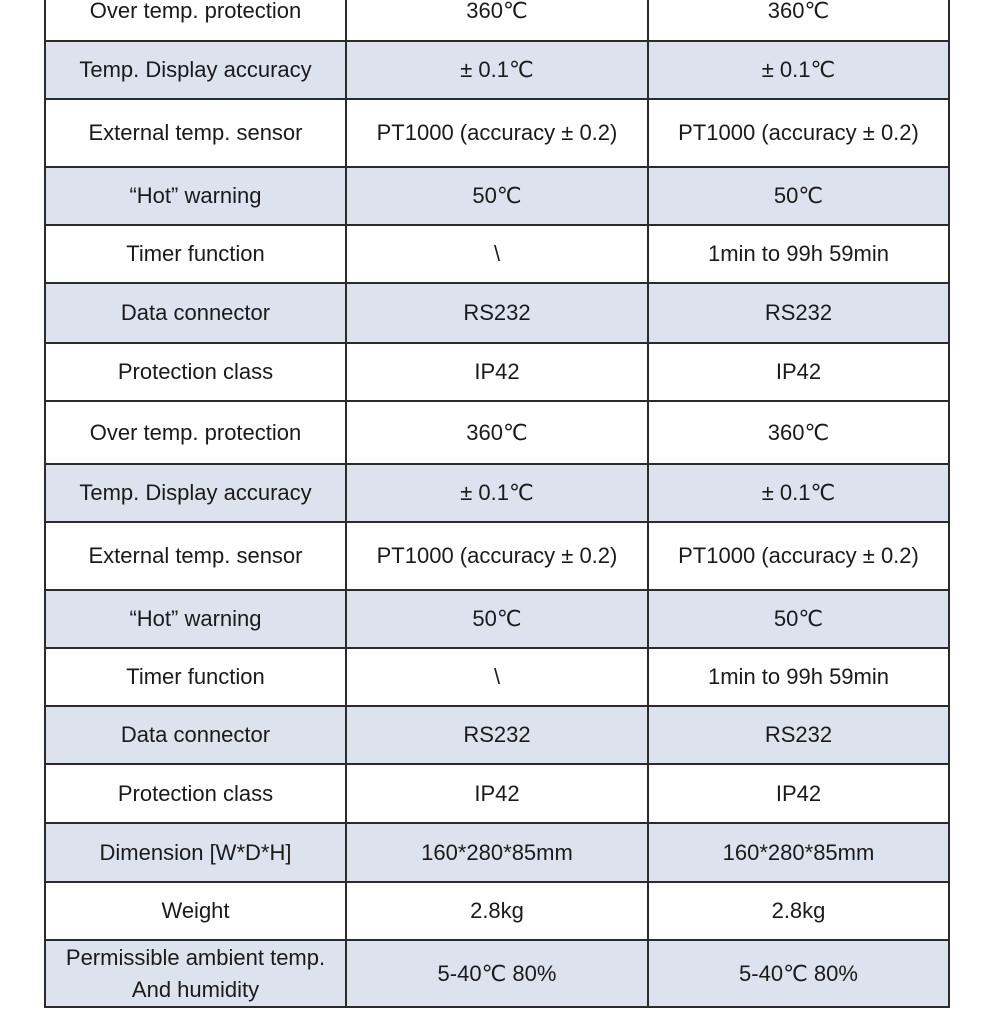  I want to click on spec-value-cell-model-1: 160*280*85mm, so click(497, 852).